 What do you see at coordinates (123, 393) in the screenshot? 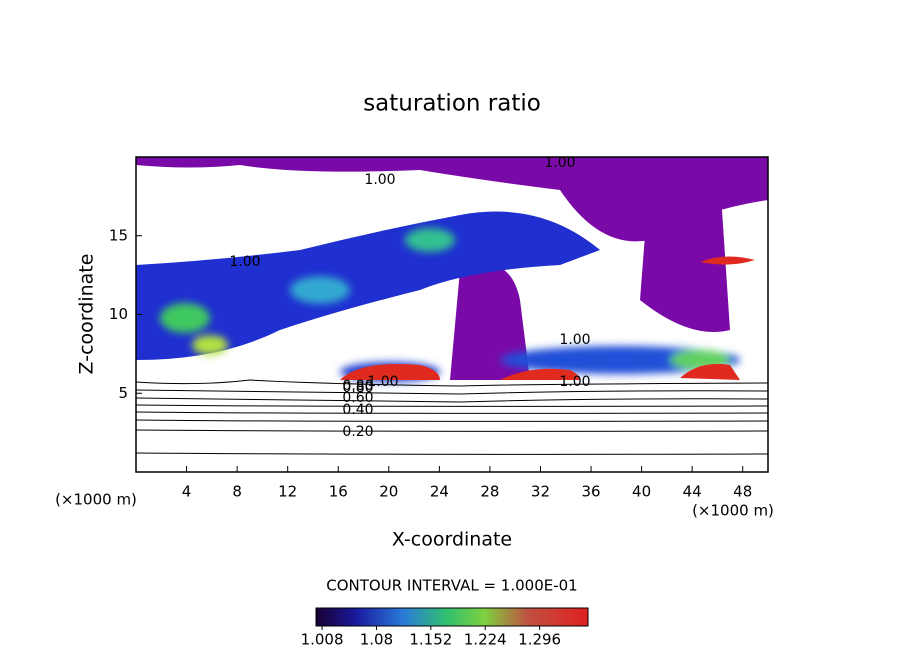
I see `y-tick-label: 5` at bounding box center [123, 393].